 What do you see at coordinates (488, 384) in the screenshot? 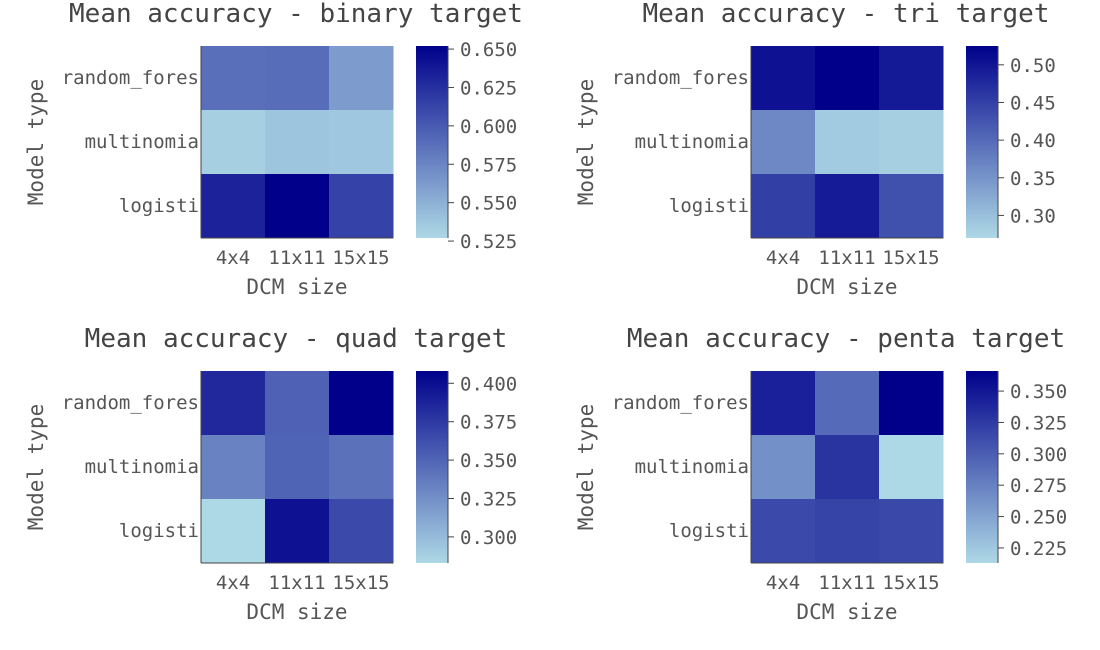
I see `colorbar-tick-label: 0.400` at bounding box center [488, 384].